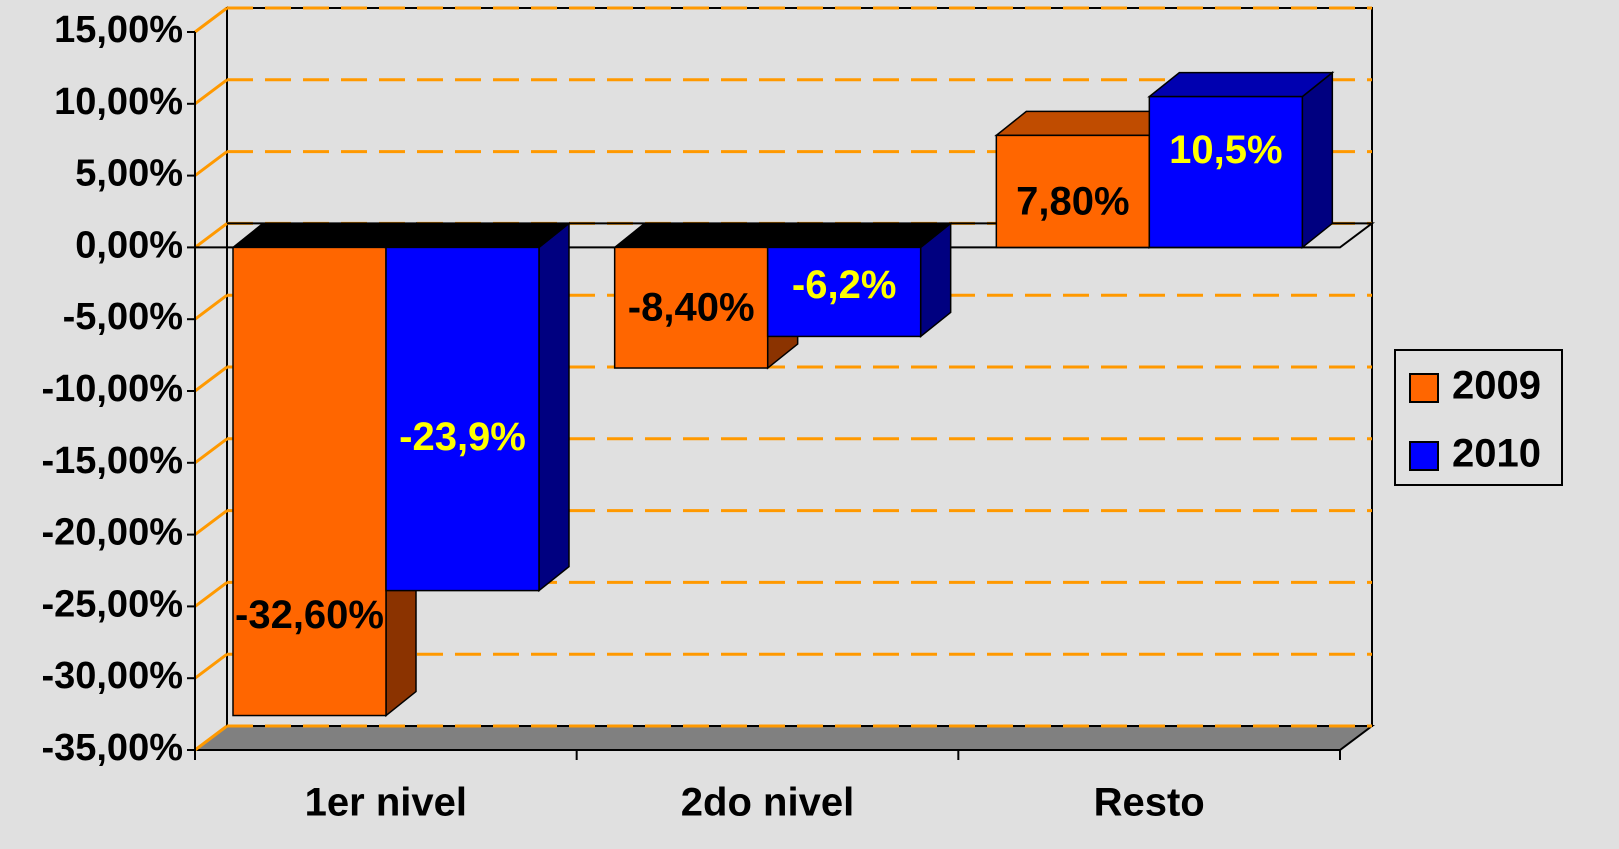 The width and height of the screenshot is (1619, 849). What do you see at coordinates (386, 803) in the screenshot?
I see `x-tick-label: 1er nivel` at bounding box center [386, 803].